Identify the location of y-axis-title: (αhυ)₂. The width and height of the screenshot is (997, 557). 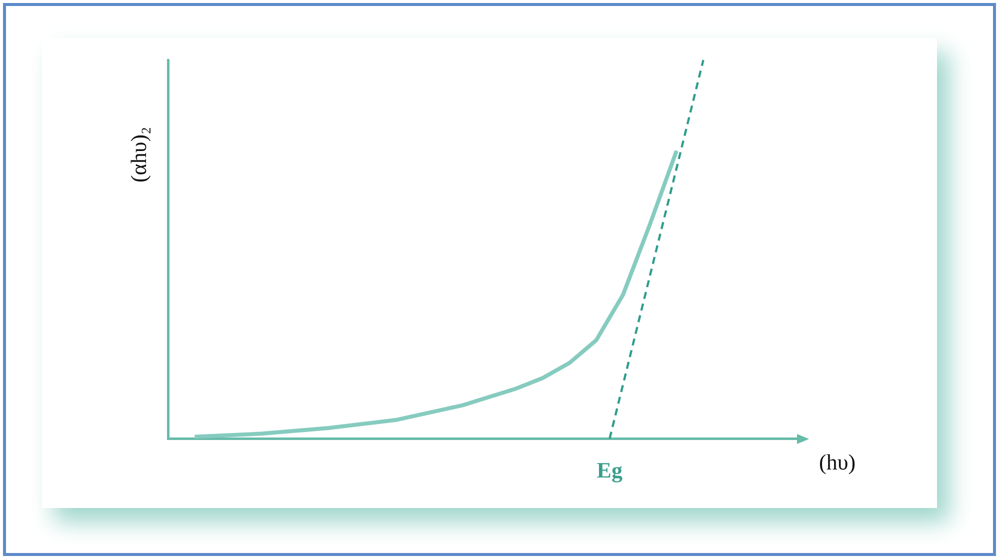
(138, 154).